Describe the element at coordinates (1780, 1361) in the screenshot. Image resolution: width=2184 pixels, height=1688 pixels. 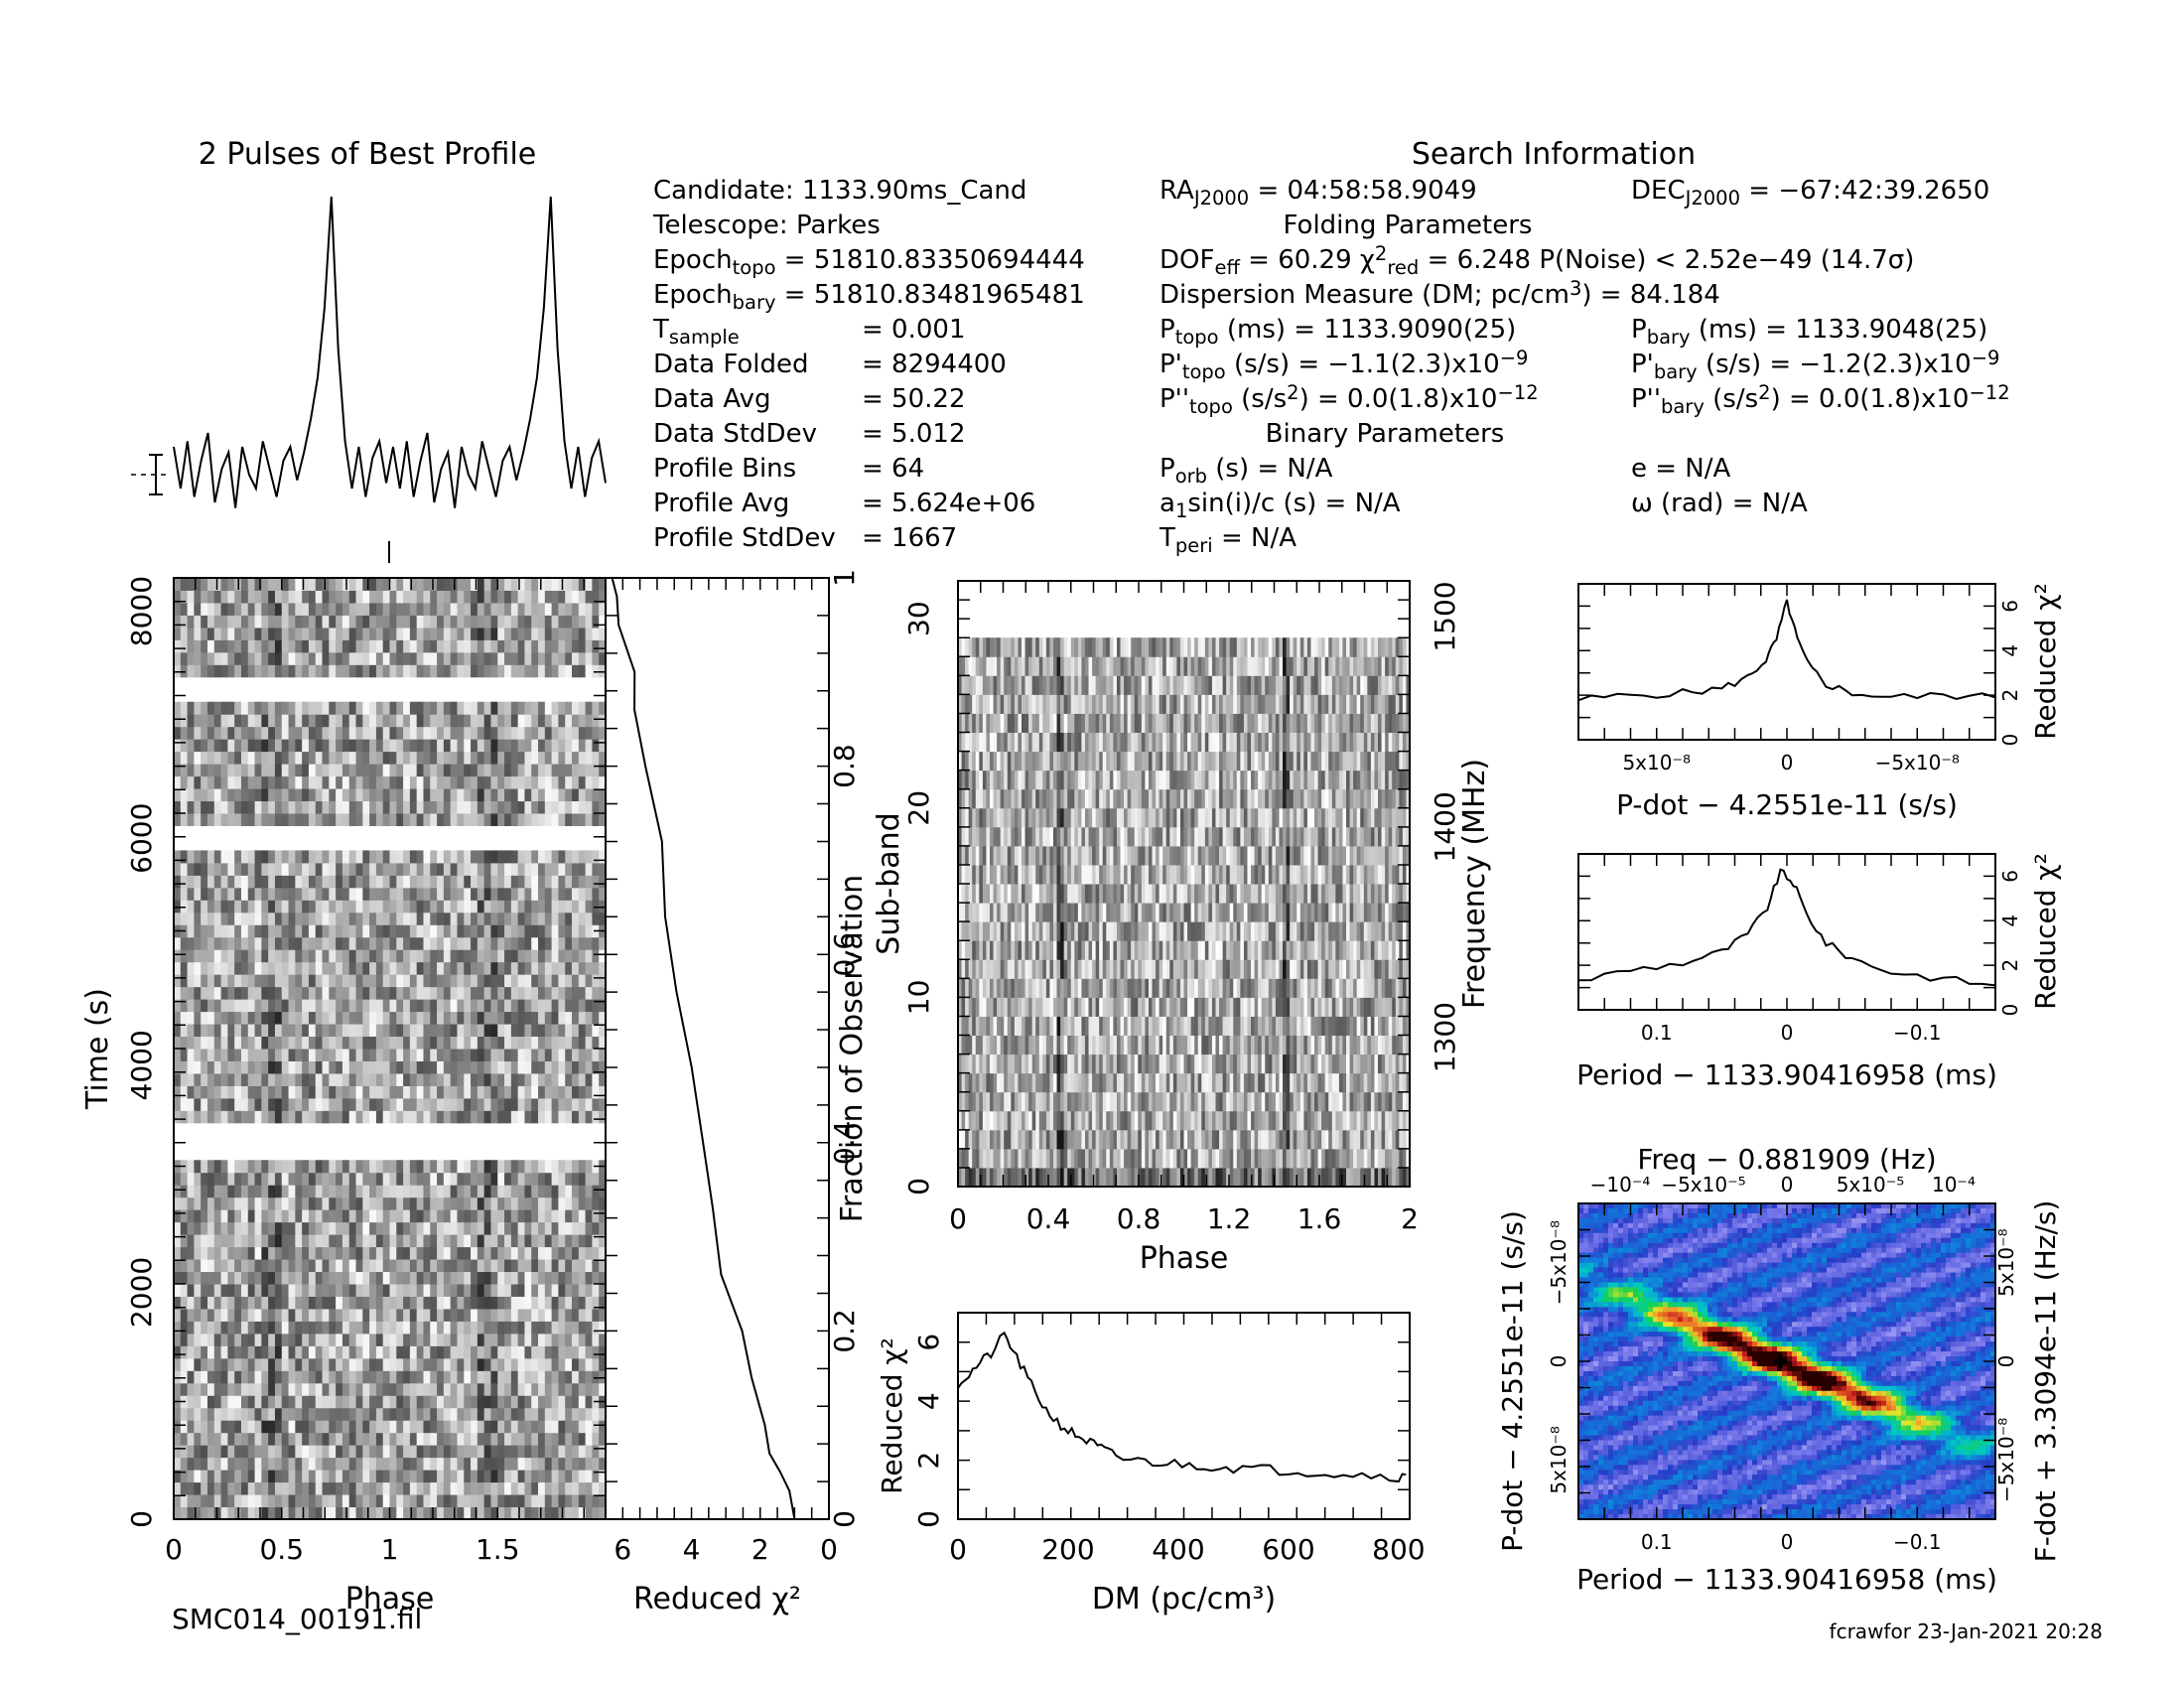
I see `best-fit-marker` at that location.